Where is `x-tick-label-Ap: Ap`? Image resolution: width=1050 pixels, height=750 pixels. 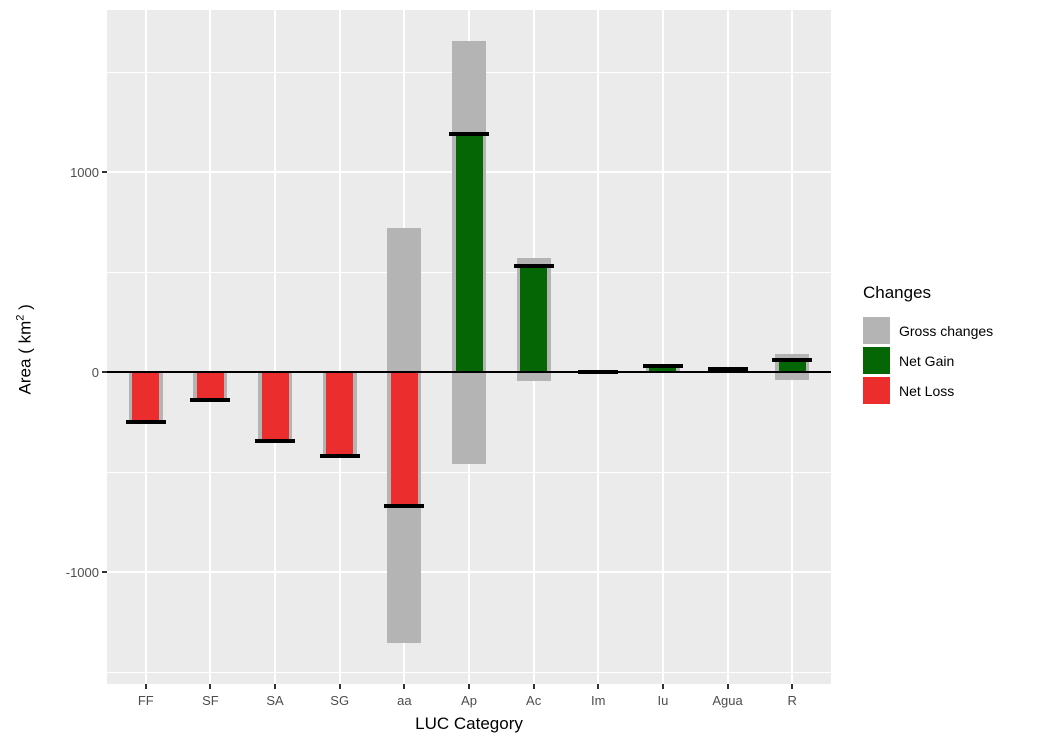
x-tick-label-Ap: Ap is located at coordinates (469, 700).